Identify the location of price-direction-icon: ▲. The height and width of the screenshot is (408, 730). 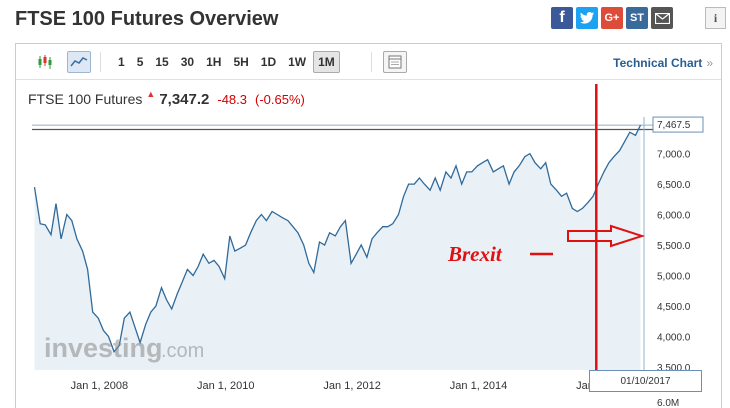
(151, 94).